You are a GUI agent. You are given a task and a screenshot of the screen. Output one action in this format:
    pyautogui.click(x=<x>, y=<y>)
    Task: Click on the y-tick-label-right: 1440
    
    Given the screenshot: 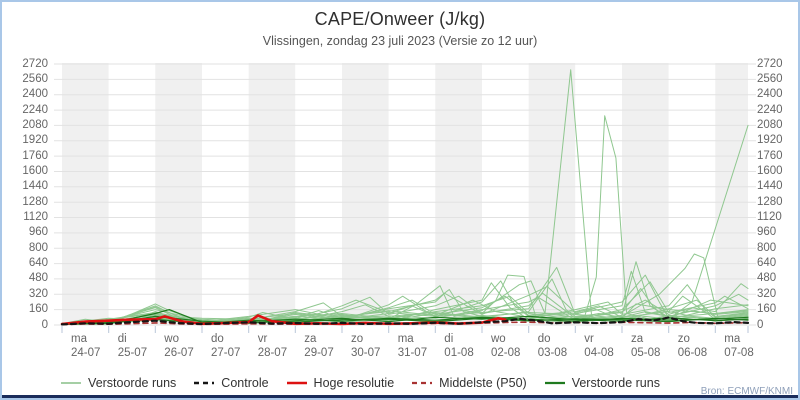 What is the action you would take?
    pyautogui.click(x=770, y=186)
    